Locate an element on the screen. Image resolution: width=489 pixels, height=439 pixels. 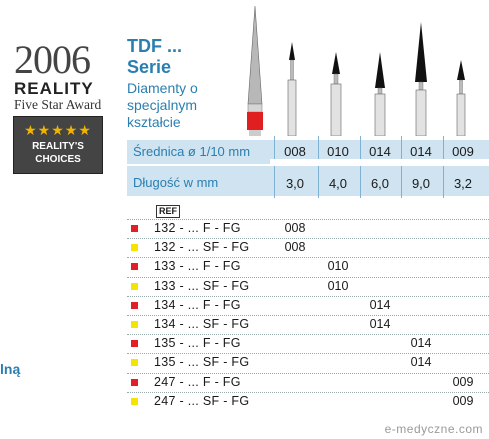
product-code: 133 - ... F - FG is located at coordinates (197, 266).